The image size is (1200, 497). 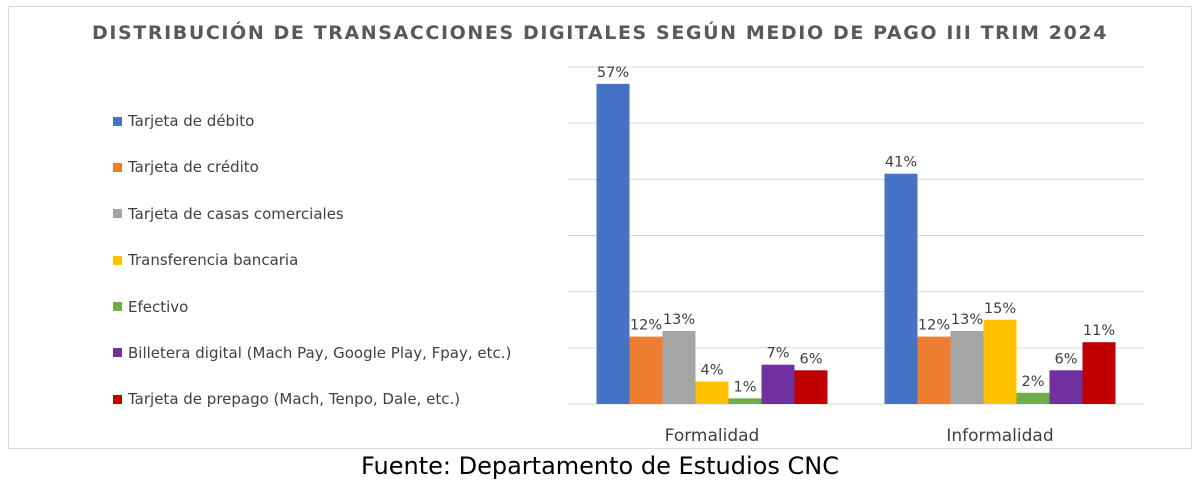 What do you see at coordinates (777, 354) in the screenshot?
I see `data-label: 7%` at bounding box center [777, 354].